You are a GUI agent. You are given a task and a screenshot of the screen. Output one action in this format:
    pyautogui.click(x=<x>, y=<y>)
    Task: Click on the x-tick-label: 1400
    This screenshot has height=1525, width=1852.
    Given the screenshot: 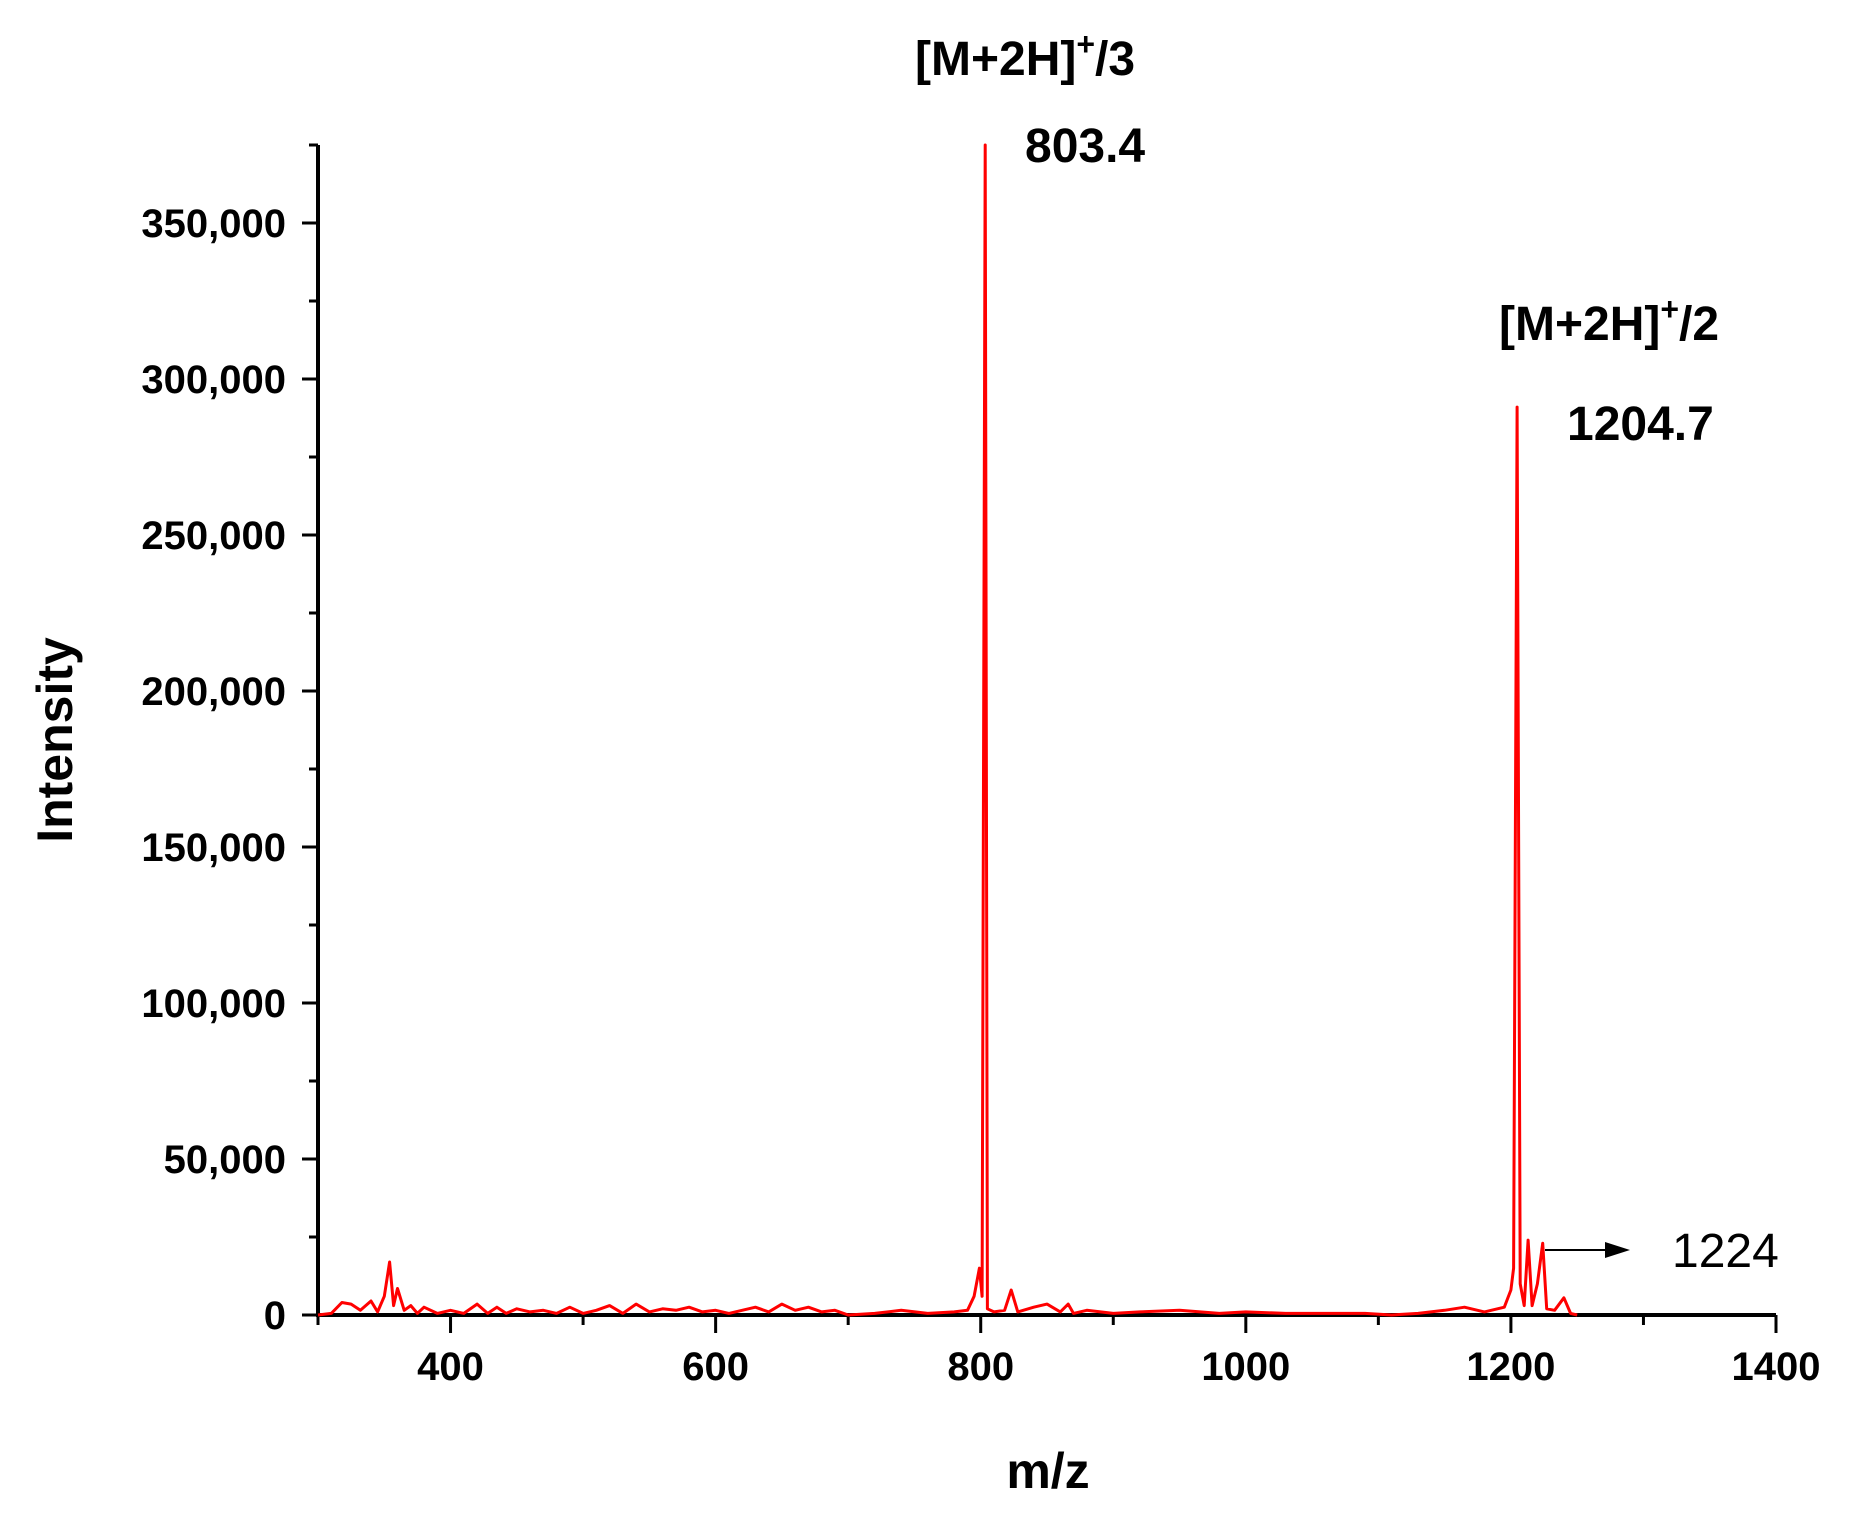 What is the action you would take?
    pyautogui.click(x=1776, y=1367)
    